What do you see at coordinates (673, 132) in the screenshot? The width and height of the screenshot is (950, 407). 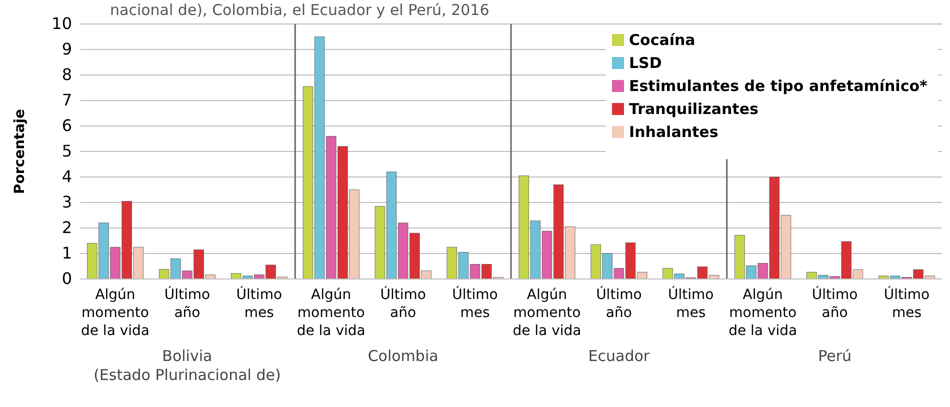 I see `legend-label: Inhalantes` at bounding box center [673, 132].